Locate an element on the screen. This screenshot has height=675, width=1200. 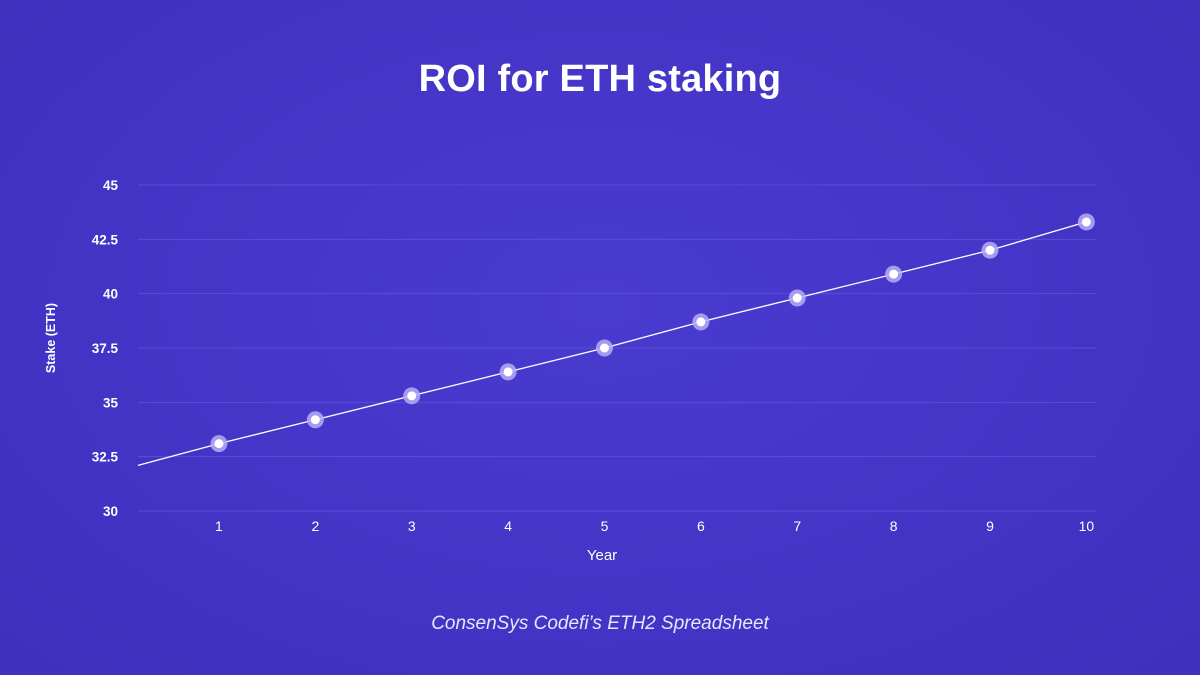
y-tick-label: 40 is located at coordinates (110, 294).